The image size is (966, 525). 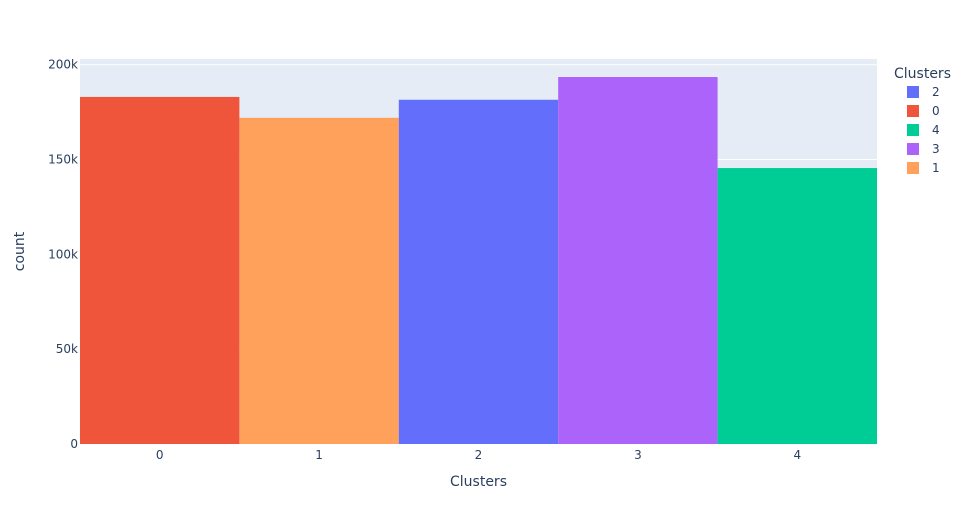 I want to click on y-tick-label: 50k, so click(x=67, y=349).